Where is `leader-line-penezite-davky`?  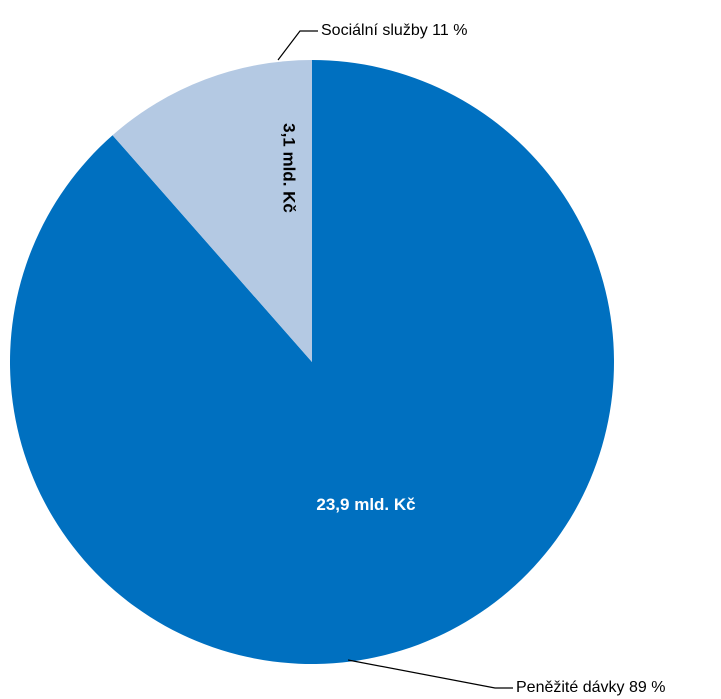 leader-line-penezite-davky is located at coordinates (430, 674).